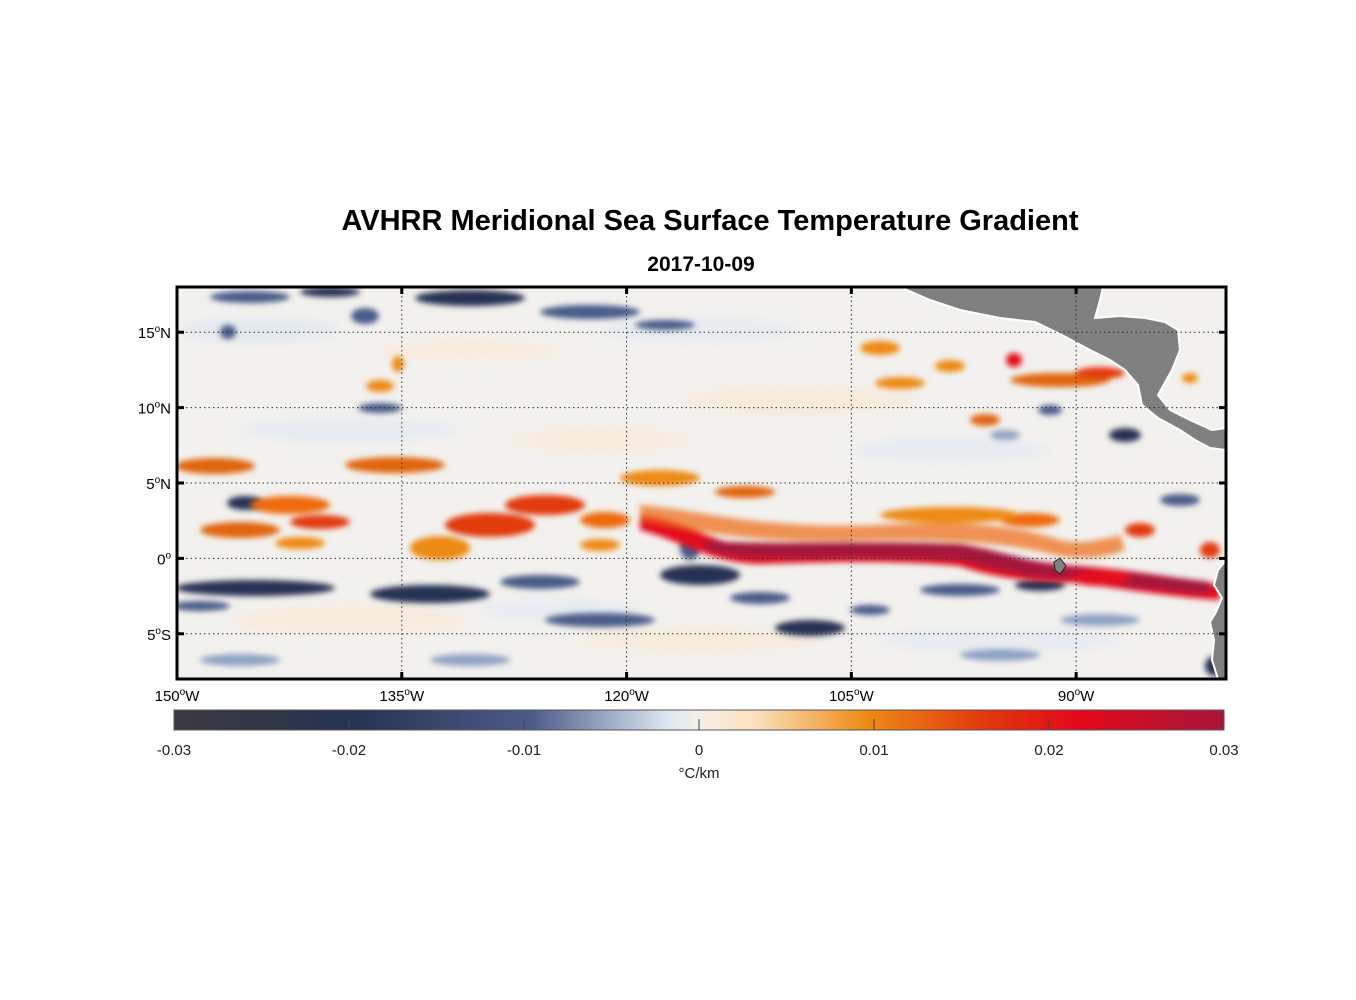  What do you see at coordinates (154, 409) in the screenshot?
I see `lat-tick-label: 10oN` at bounding box center [154, 409].